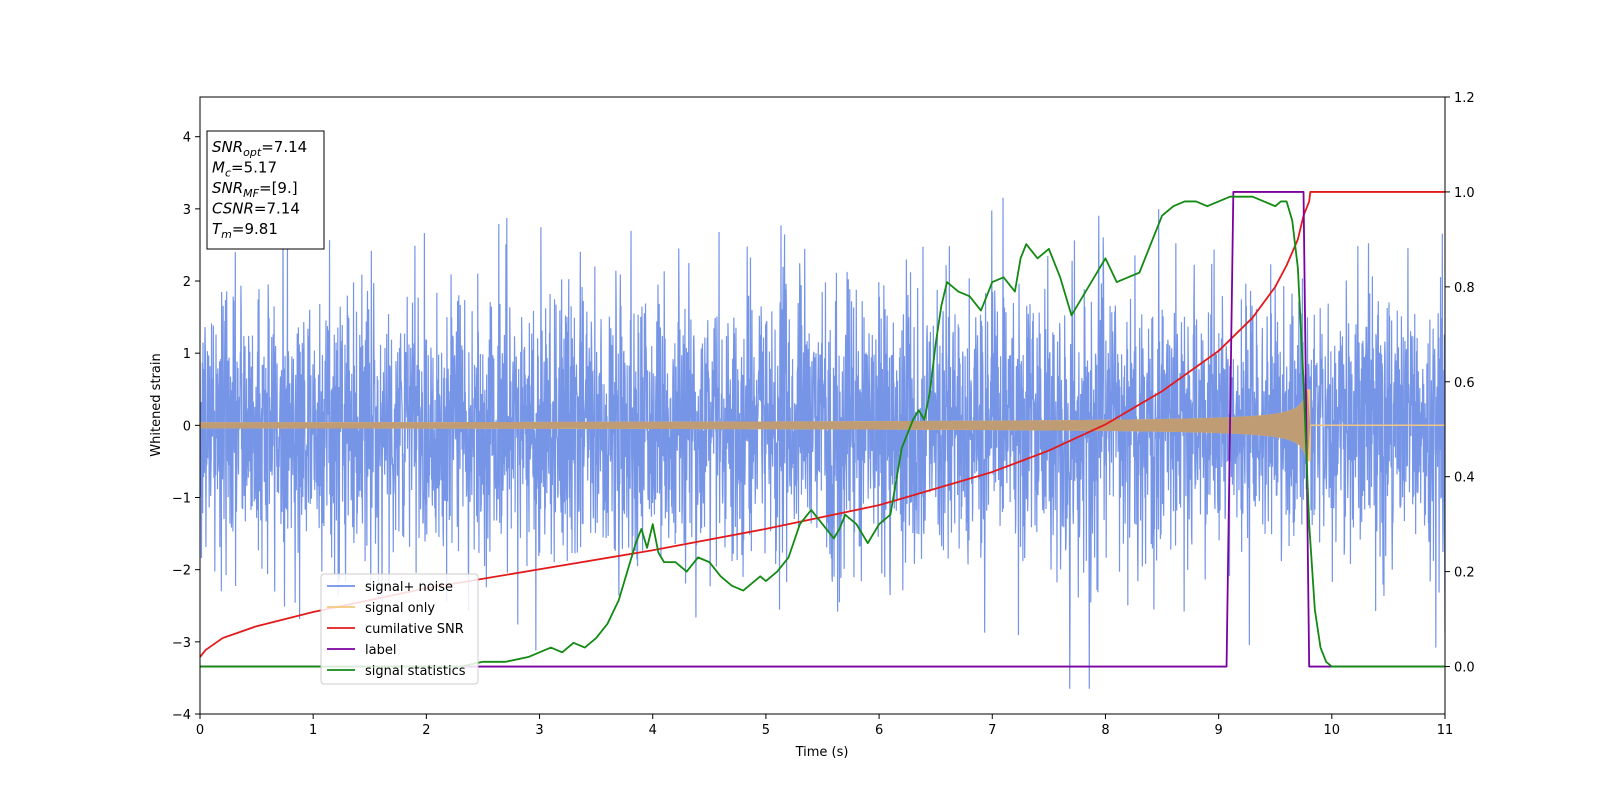  Describe the element at coordinates (879, 730) in the screenshot. I see `x-tick-label: 6` at that location.